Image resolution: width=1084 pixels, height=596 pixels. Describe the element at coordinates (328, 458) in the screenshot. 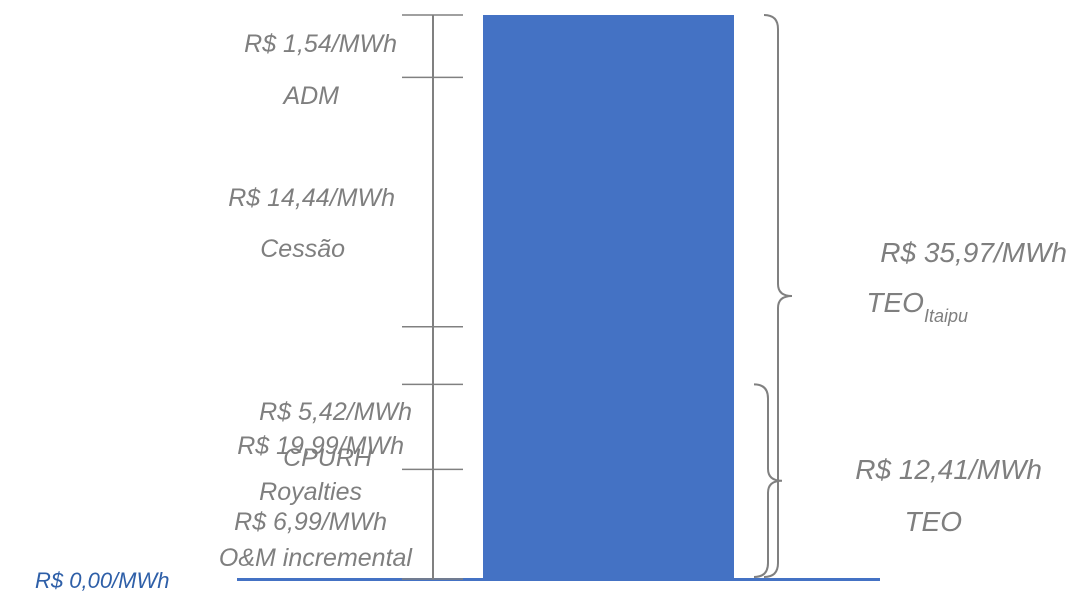

I see `cpurh-name-label: CPURH` at that location.